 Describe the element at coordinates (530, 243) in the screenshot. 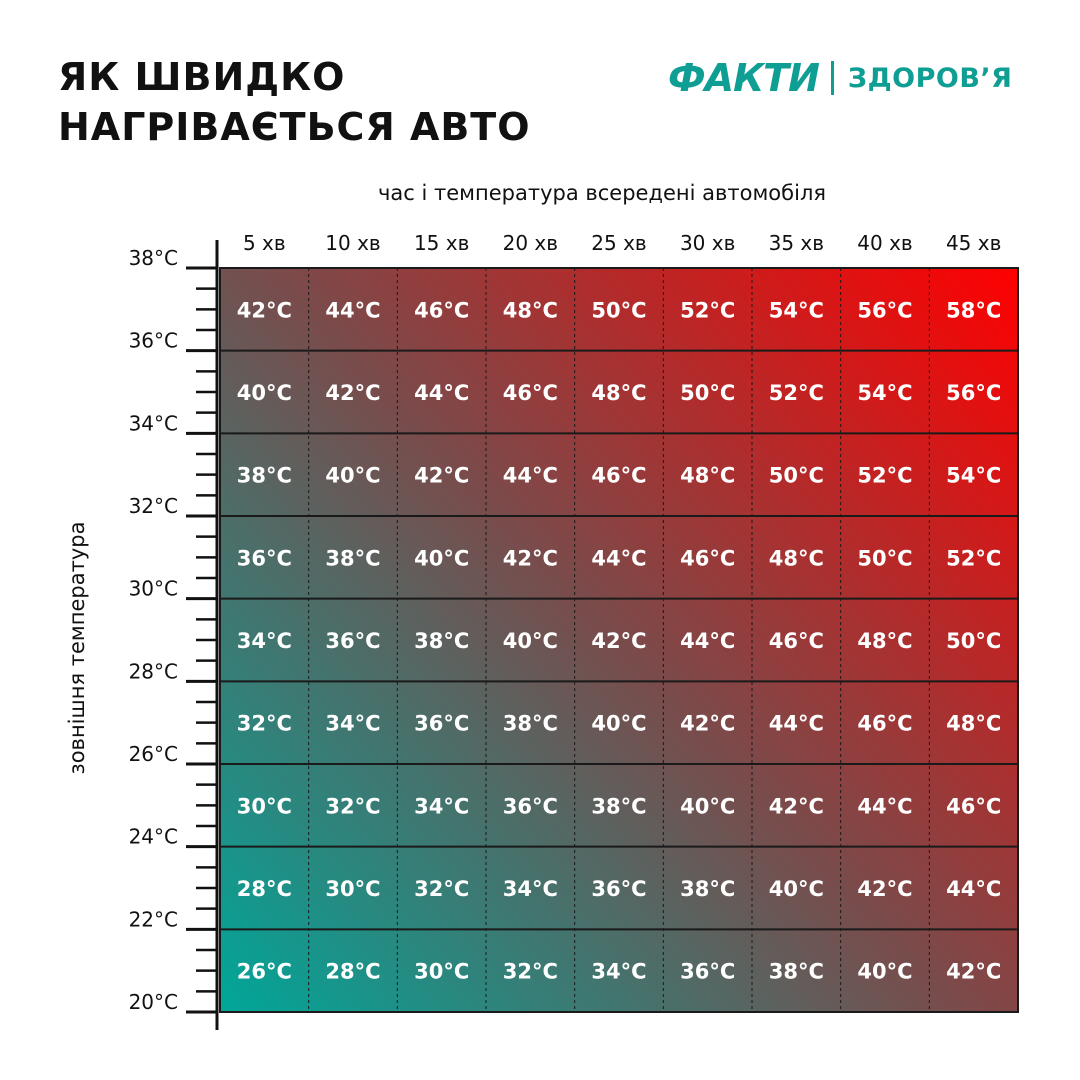

I see `x-tick-label: 20 хв` at that location.